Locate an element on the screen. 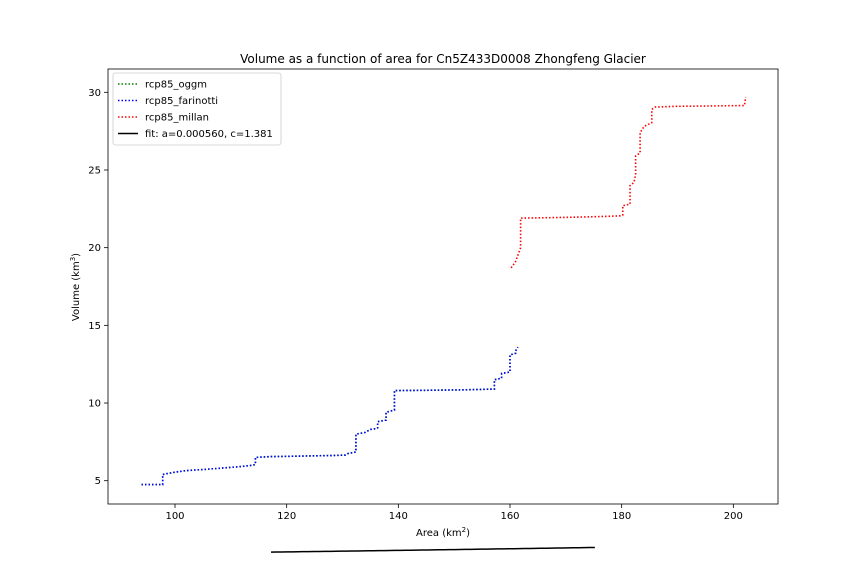  series-line-rcp85-oggm is located at coordinates (330, 416).